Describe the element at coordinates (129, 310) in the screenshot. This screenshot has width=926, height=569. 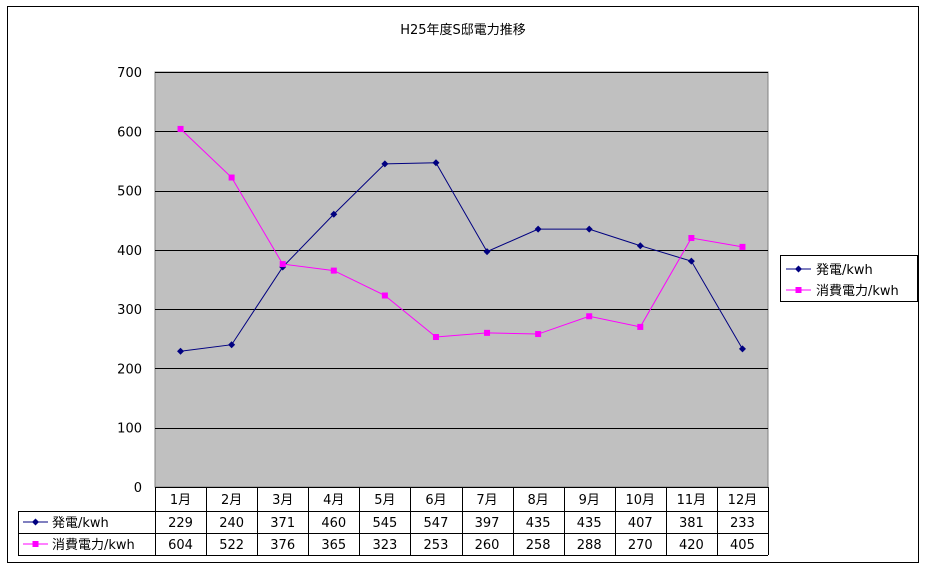
I see `y-tick-label: 300` at that location.